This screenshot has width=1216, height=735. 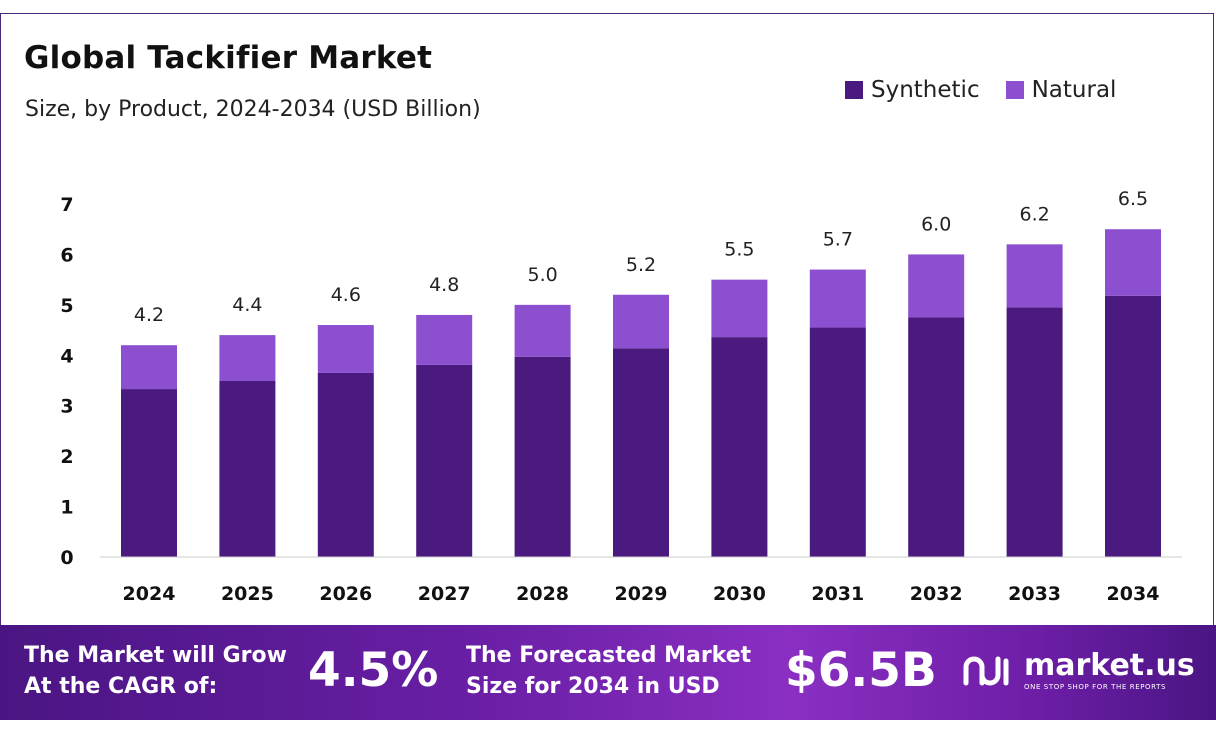 What do you see at coordinates (837, 298) in the screenshot?
I see `bar-natural-2031` at bounding box center [837, 298].